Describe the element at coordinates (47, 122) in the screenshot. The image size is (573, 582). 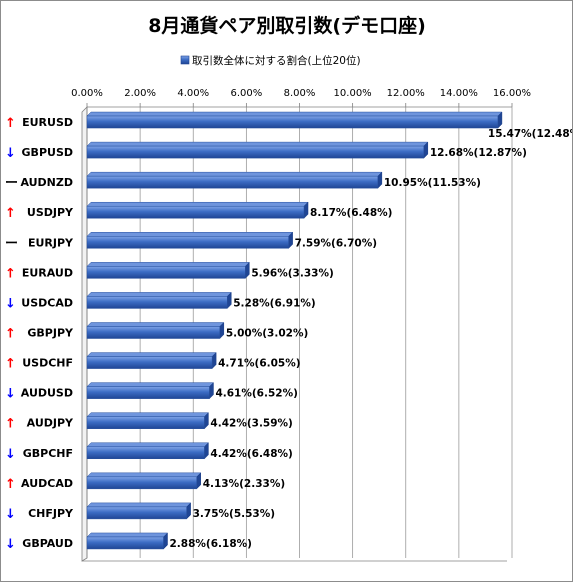
I see `category-label: EURUSD` at that location.